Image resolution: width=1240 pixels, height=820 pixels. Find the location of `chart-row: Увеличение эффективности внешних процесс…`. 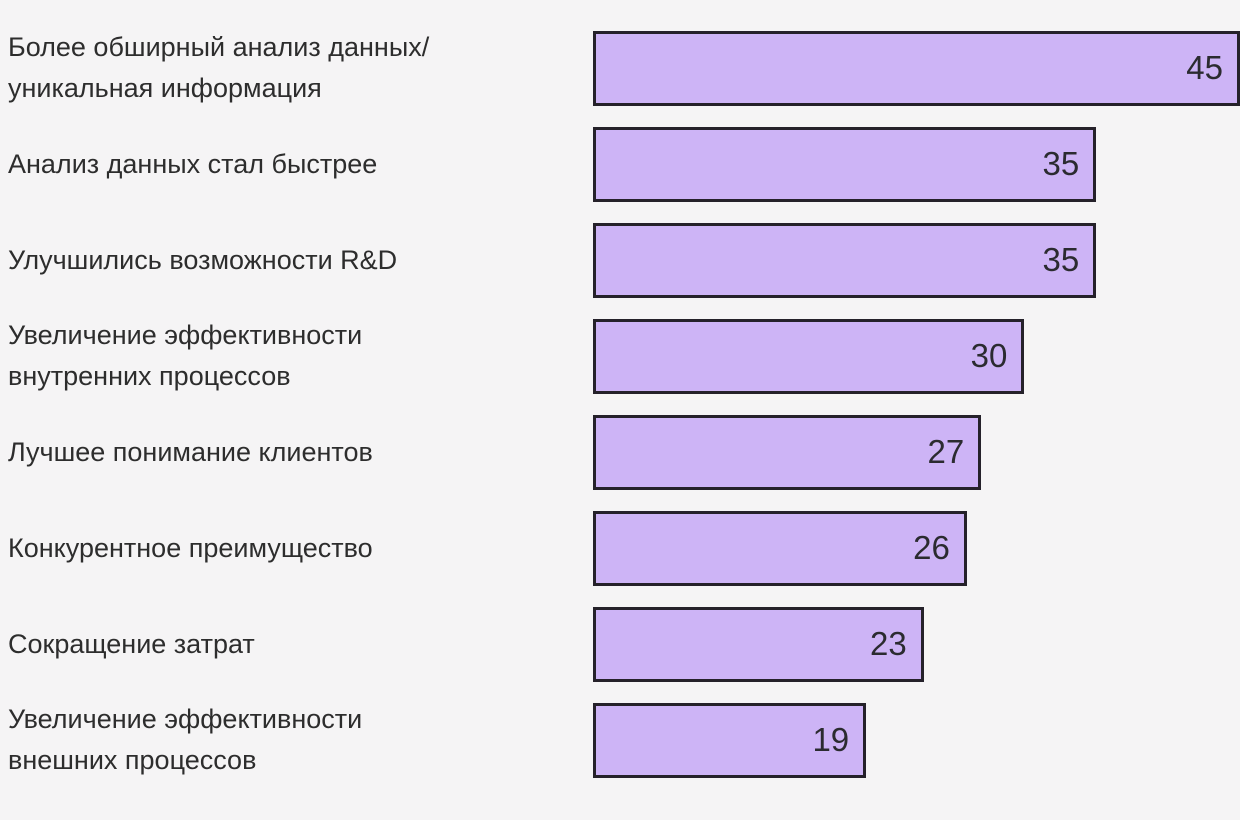

chart-row: Увеличение эффективности внешних процесс… is located at coordinates (620, 740).